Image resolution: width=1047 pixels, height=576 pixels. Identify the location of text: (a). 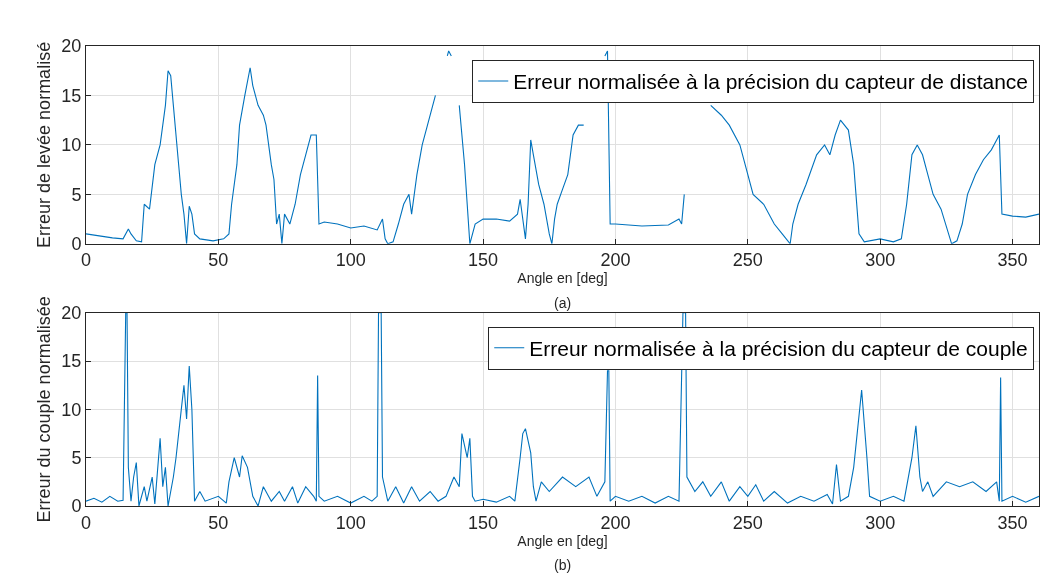
(563, 303).